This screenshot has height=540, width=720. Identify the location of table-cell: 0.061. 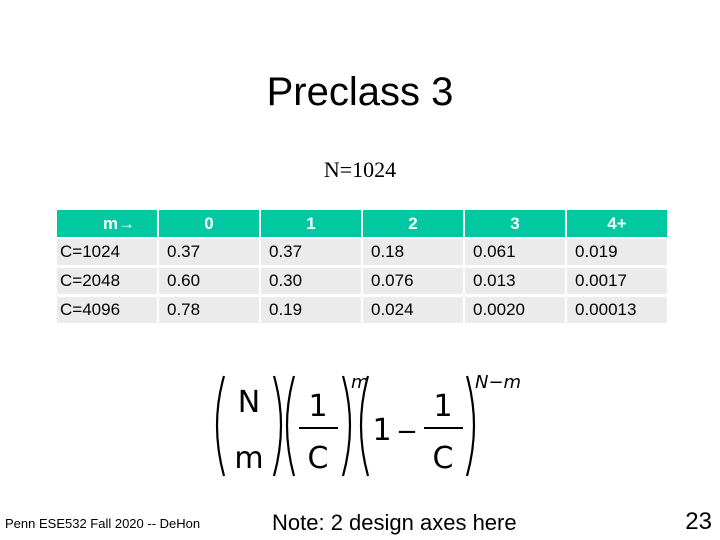
(515, 253).